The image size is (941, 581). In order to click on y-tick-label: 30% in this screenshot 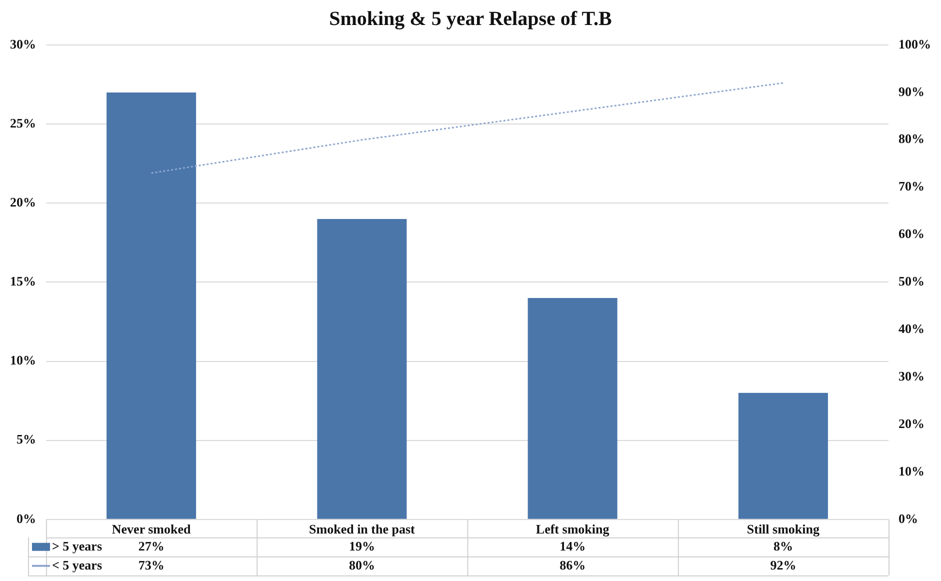, I will do `click(23, 44)`.